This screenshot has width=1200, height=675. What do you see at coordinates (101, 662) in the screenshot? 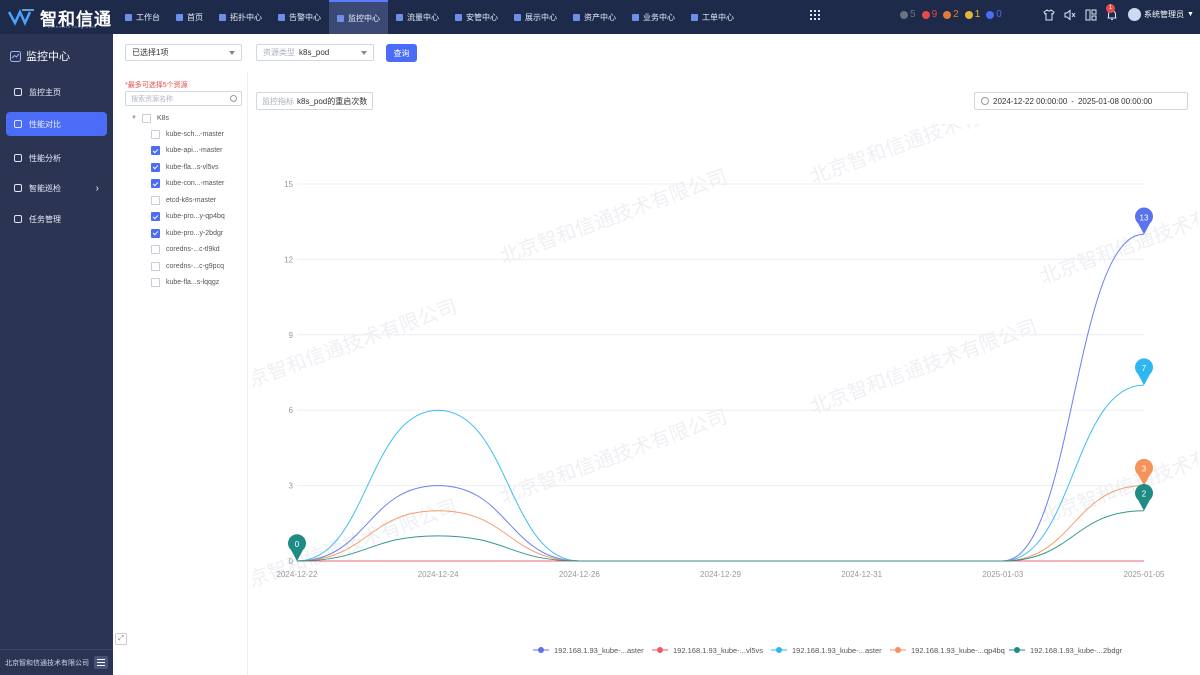
I see `menu-toggle-icon` at bounding box center [101, 662].